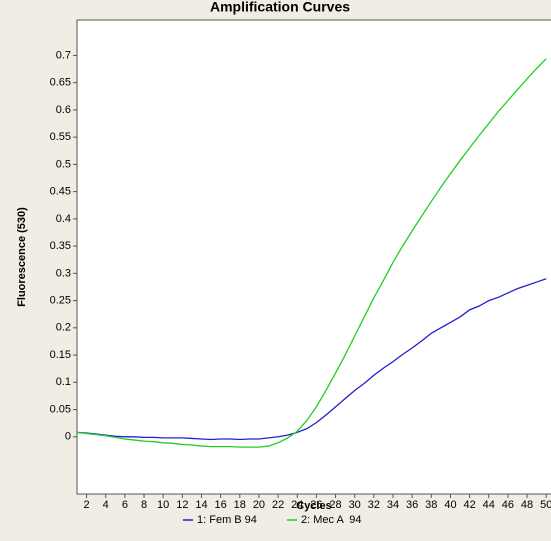 This screenshot has height=541, width=551. What do you see at coordinates (393, 505) in the screenshot?
I see `x-tick-label: 34` at bounding box center [393, 505].